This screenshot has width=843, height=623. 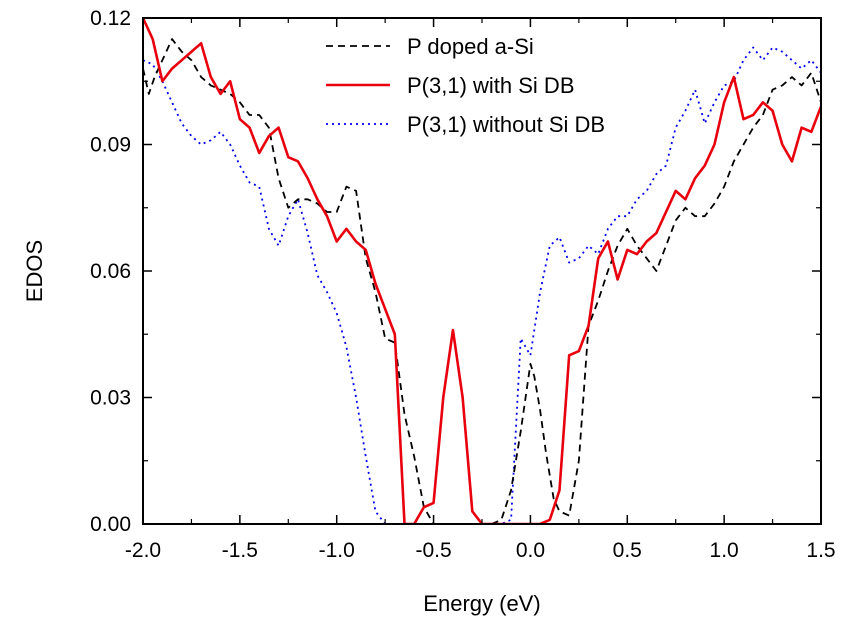 What do you see at coordinates (724, 550) in the screenshot?
I see `x-tick-label: 1.0` at bounding box center [724, 550].